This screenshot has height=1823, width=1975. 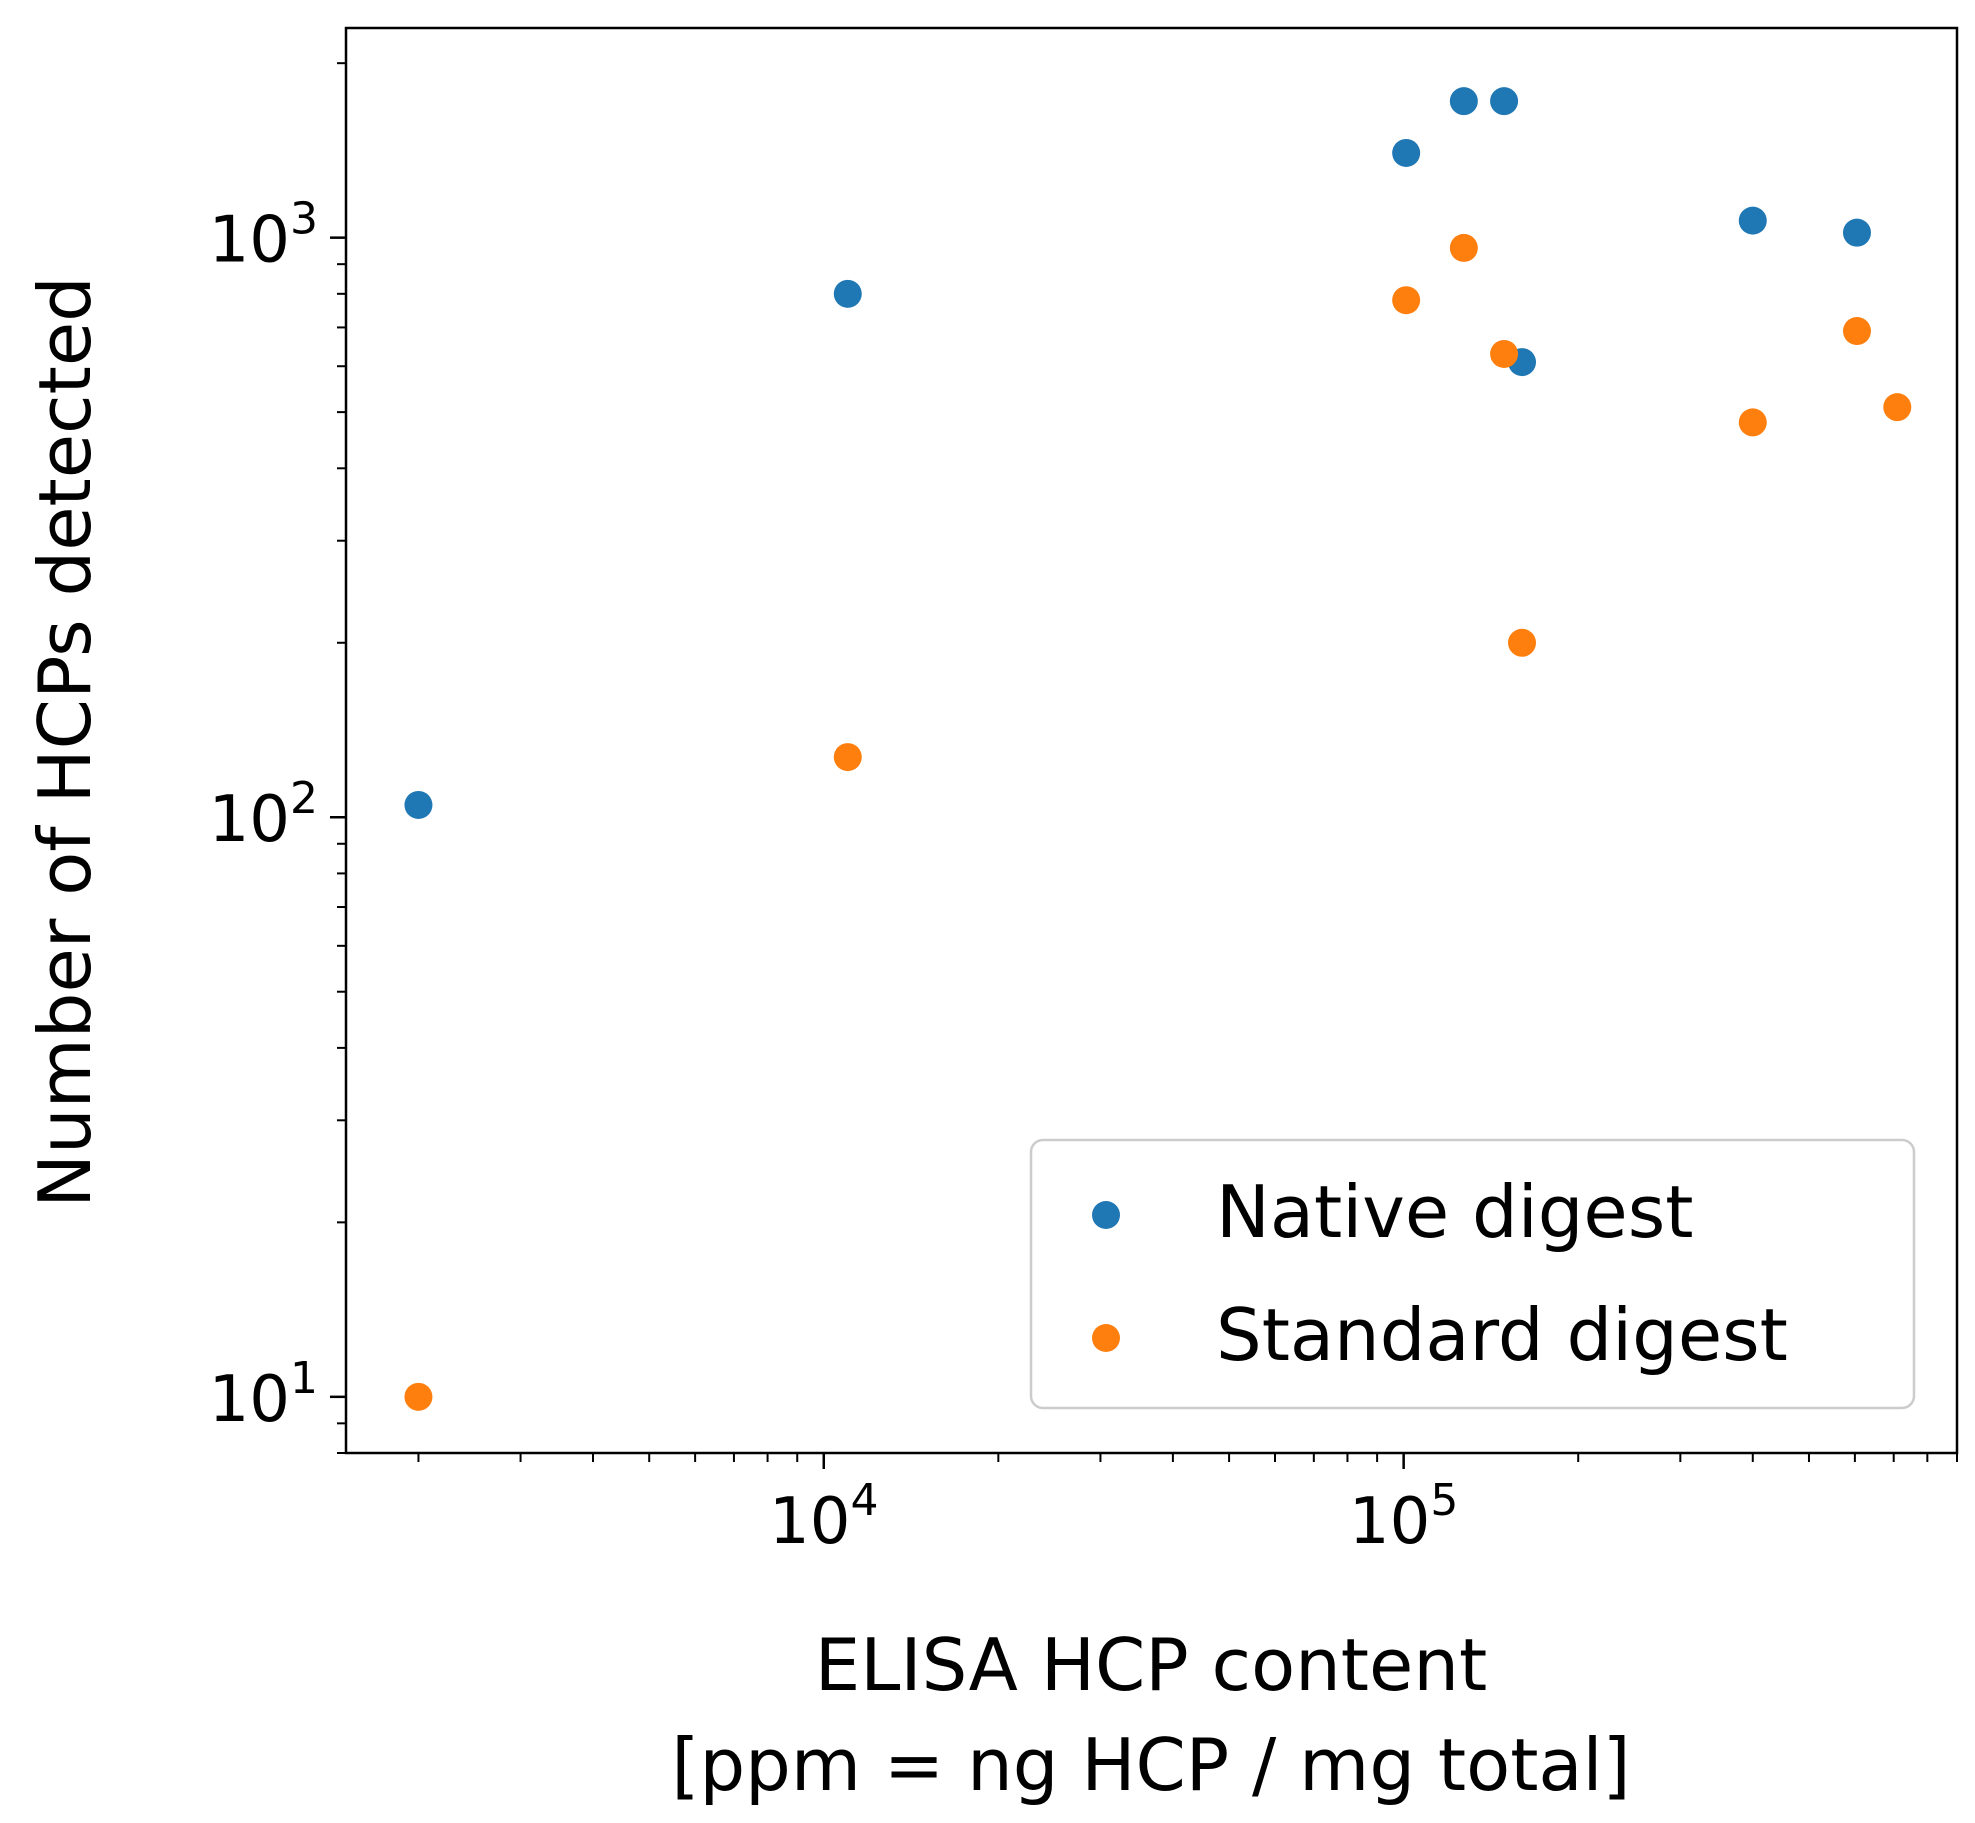 I want to click on y-tick-label: 10², so click(x=263, y=815).